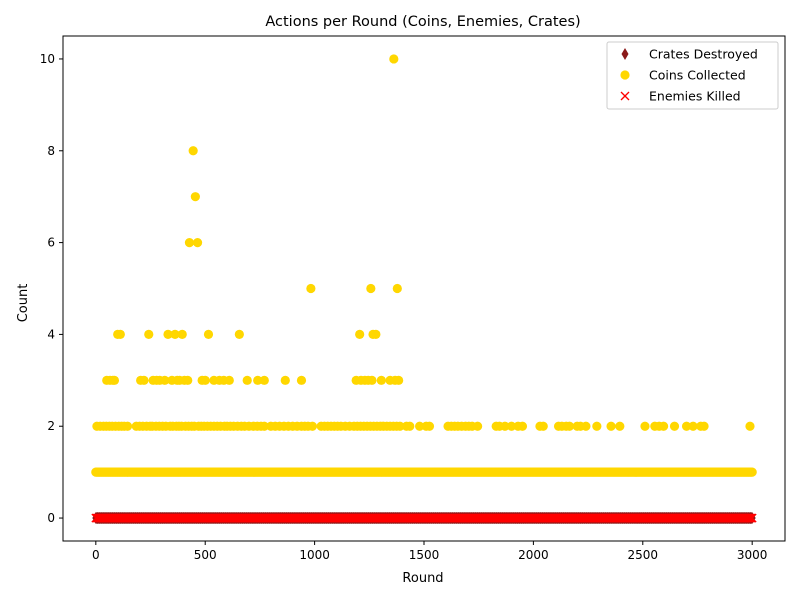 The height and width of the screenshot is (604, 800). What do you see at coordinates (422, 578) in the screenshot?
I see `x-axis-label: Round` at bounding box center [422, 578].